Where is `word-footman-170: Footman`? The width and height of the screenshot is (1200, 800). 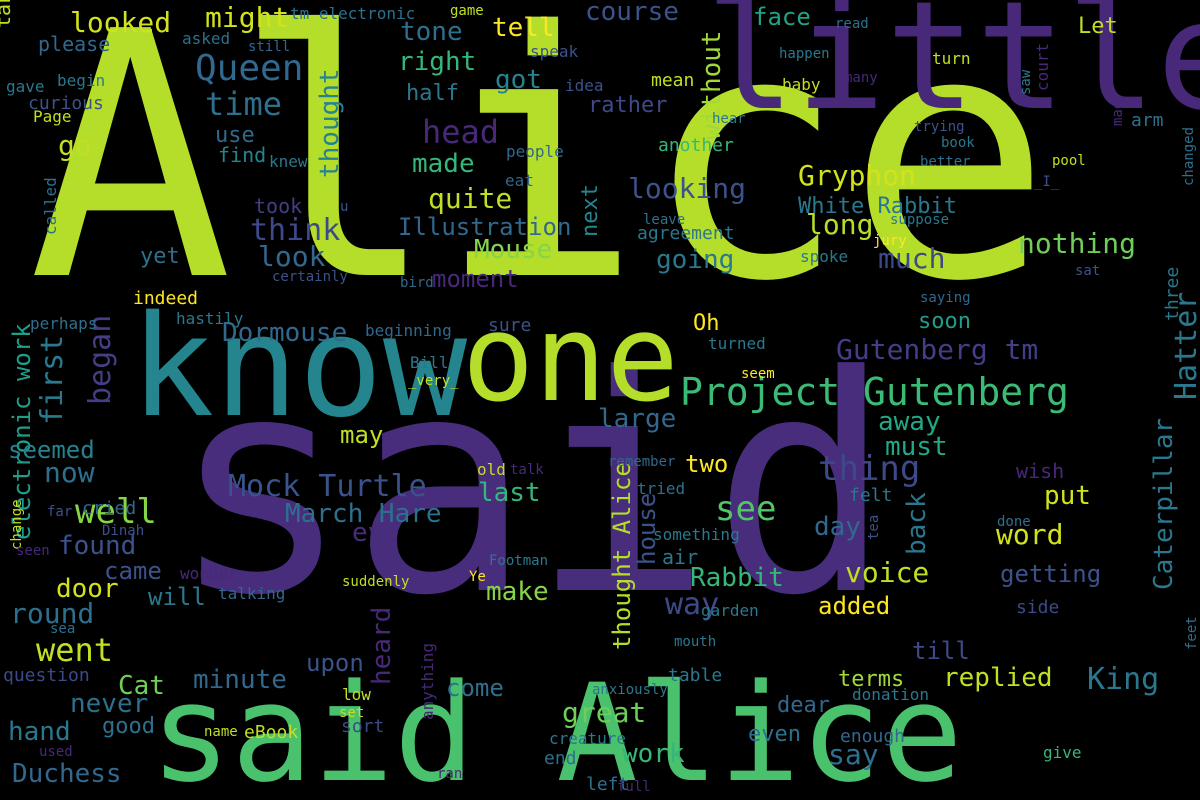
word-footman-170: Footman is located at coordinates (518, 561).